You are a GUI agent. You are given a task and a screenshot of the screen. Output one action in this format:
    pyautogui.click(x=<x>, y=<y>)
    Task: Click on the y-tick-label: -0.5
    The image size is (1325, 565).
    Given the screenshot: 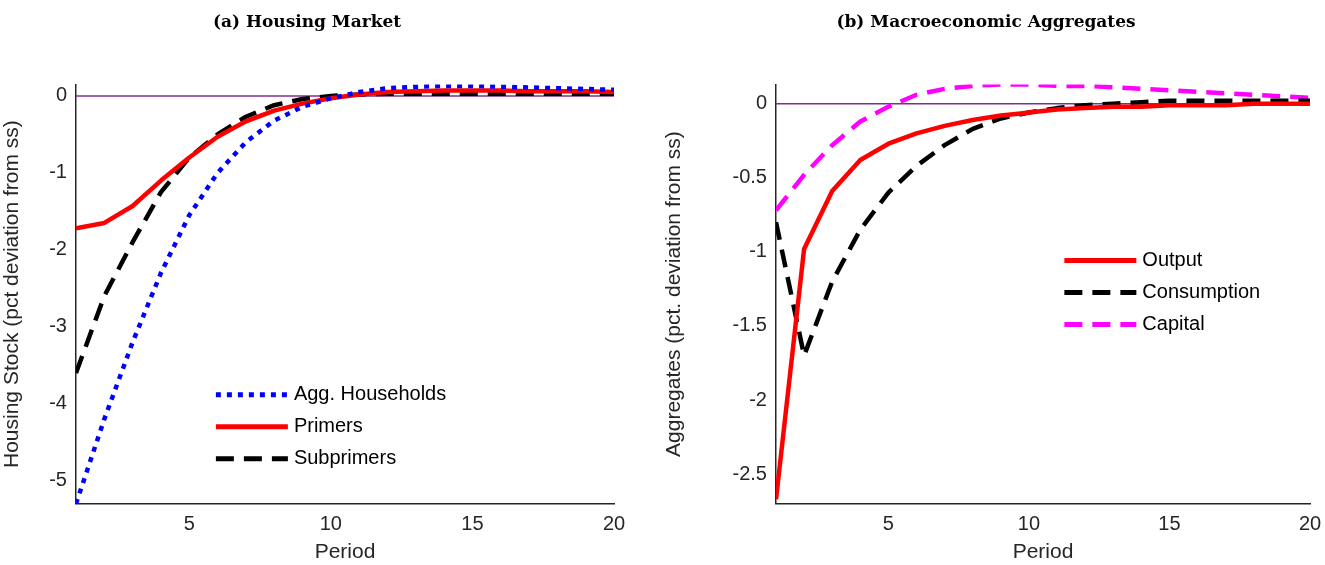 What is the action you would take?
    pyautogui.click(x=749, y=176)
    